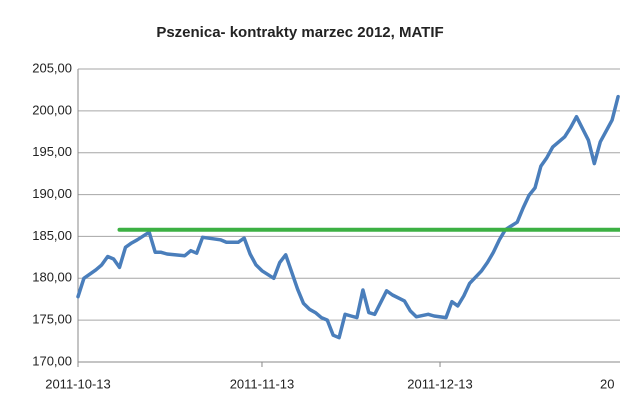 This screenshot has height=413, width=620. I want to click on y-tick-label: 170,00, so click(52, 360).